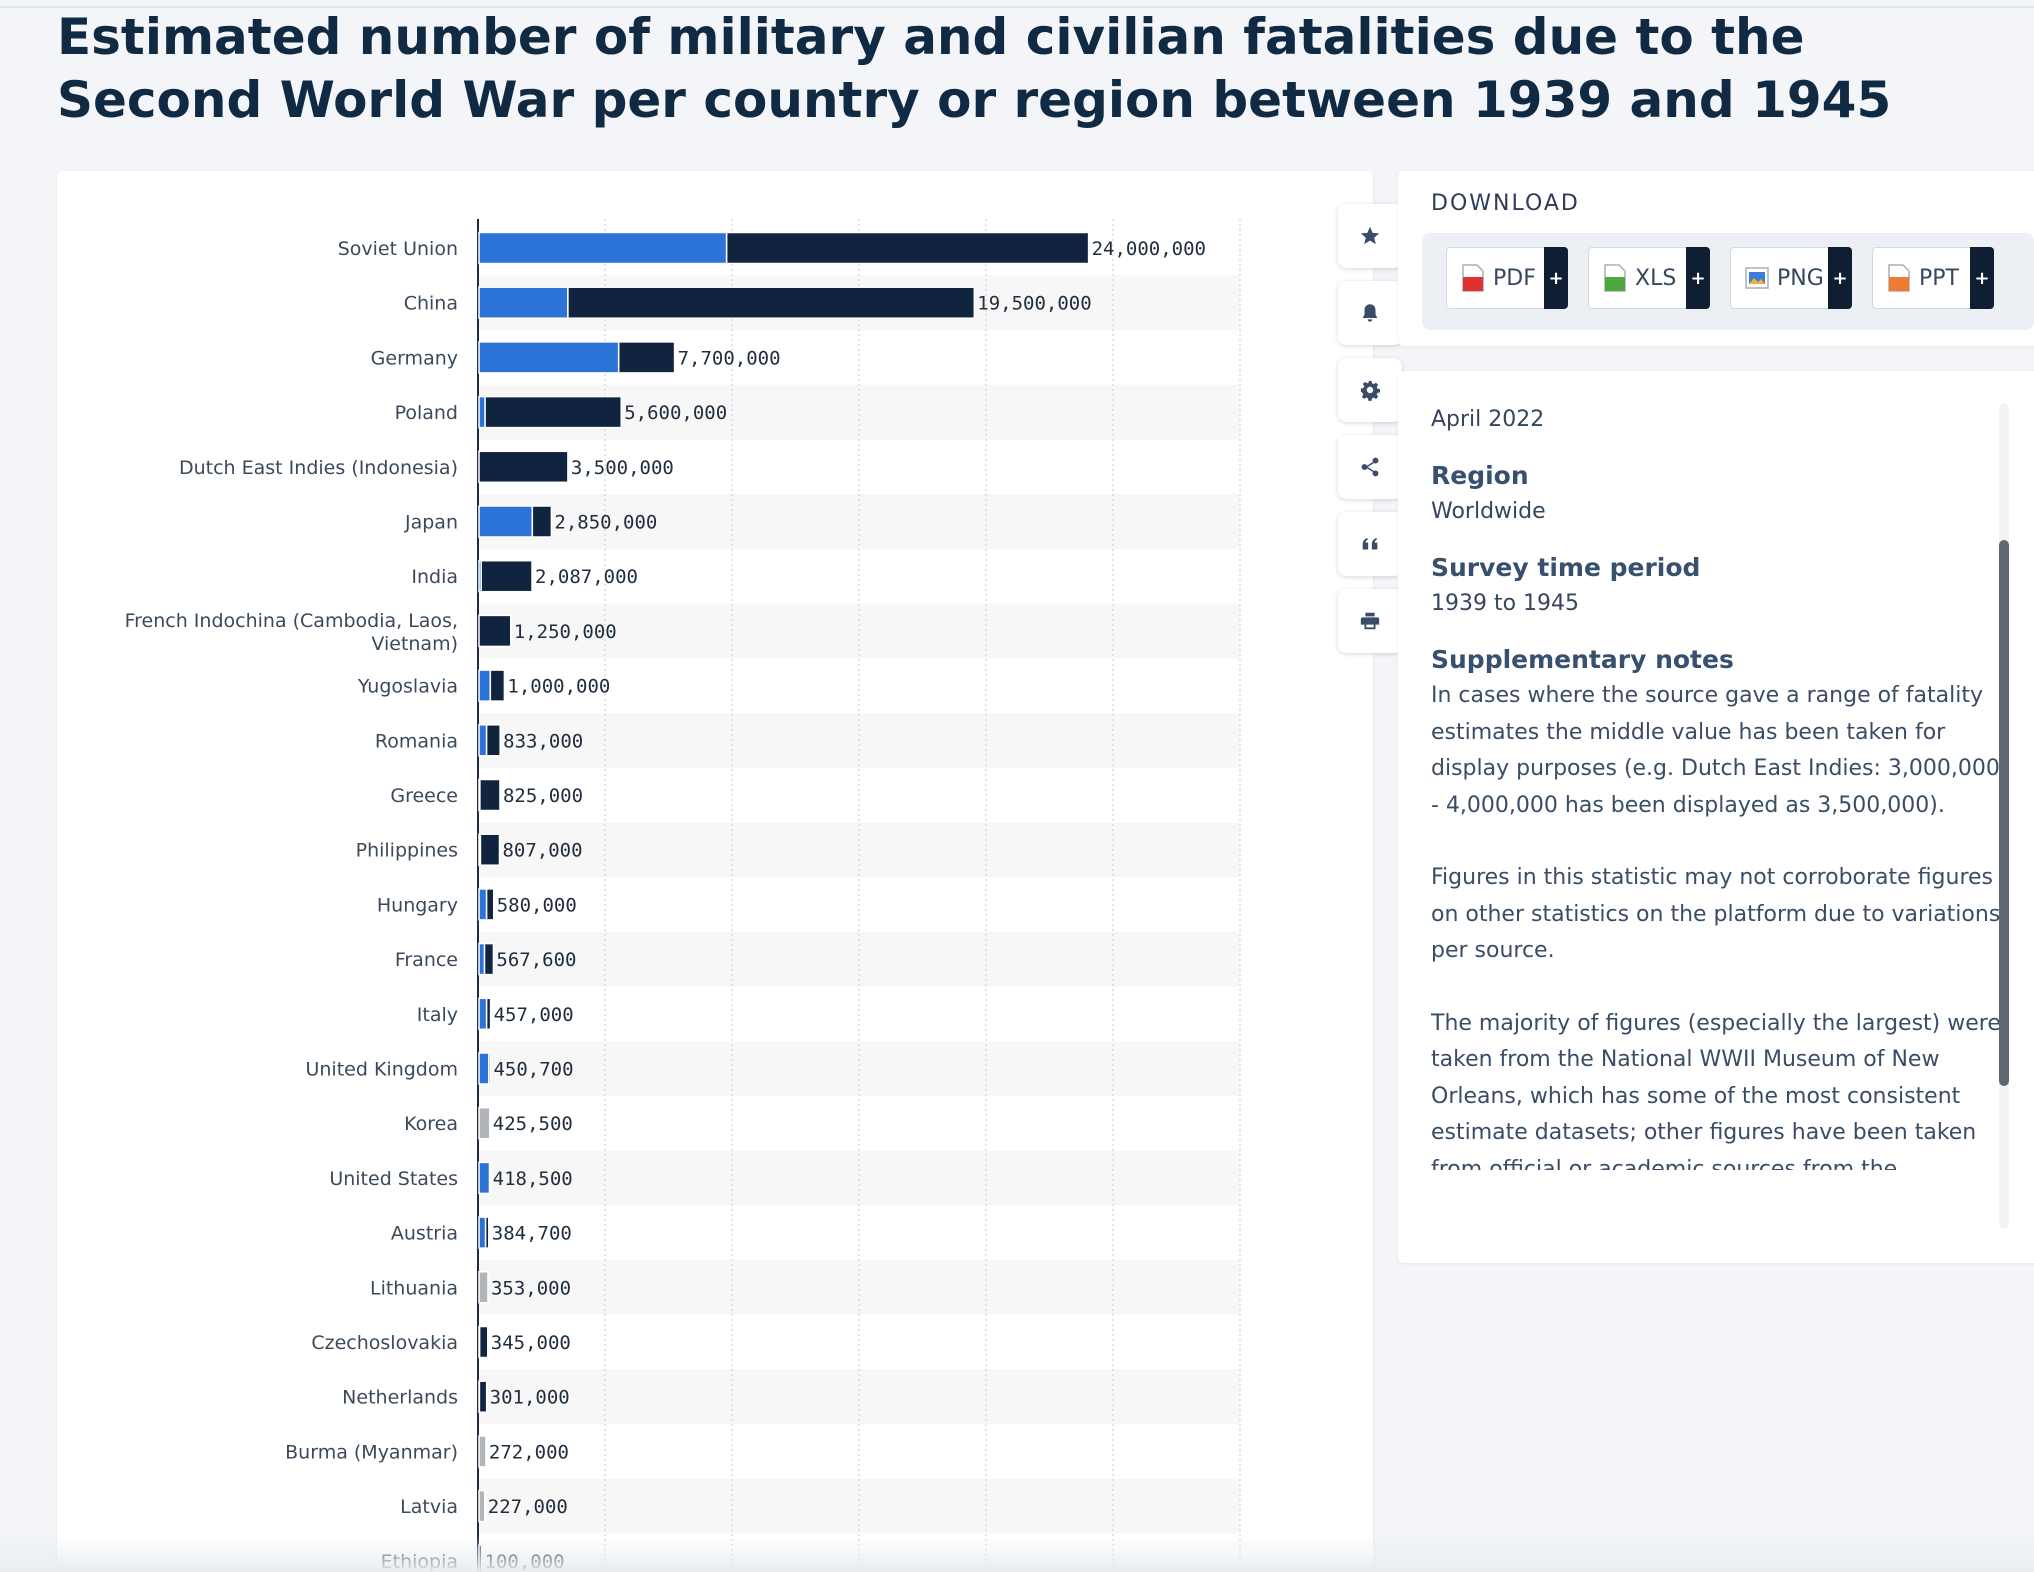 This screenshot has height=1572, width=2034. I want to click on value-label: 425,500, so click(533, 1124).